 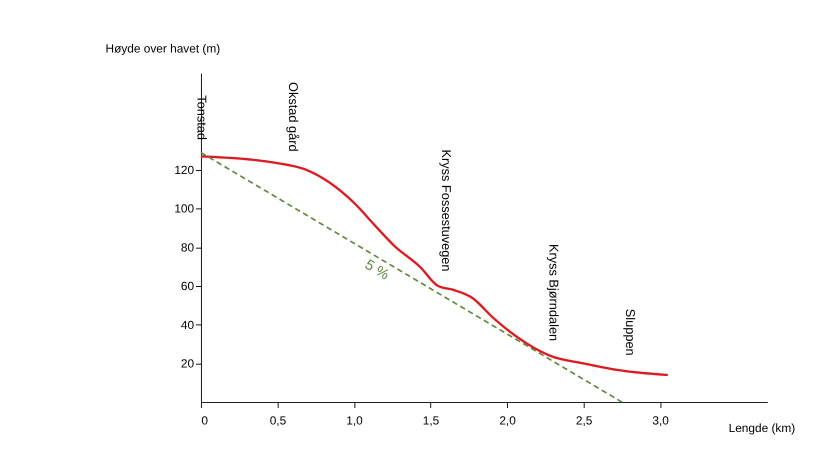 What do you see at coordinates (278, 420) in the screenshot?
I see `x-tick-label: 0,5` at bounding box center [278, 420].